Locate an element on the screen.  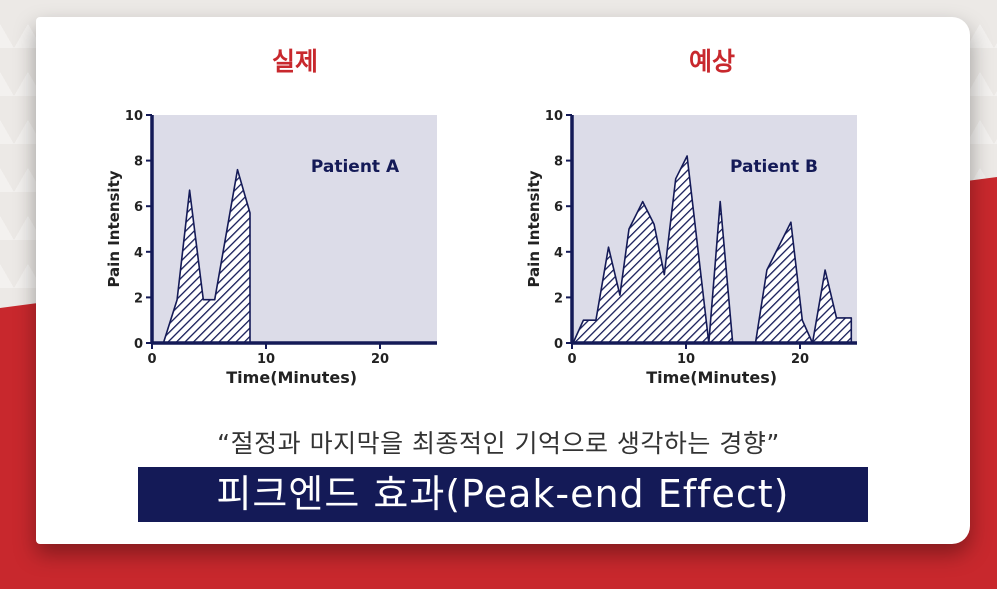
left-panel-title: 실제 is located at coordinates (294, 61).